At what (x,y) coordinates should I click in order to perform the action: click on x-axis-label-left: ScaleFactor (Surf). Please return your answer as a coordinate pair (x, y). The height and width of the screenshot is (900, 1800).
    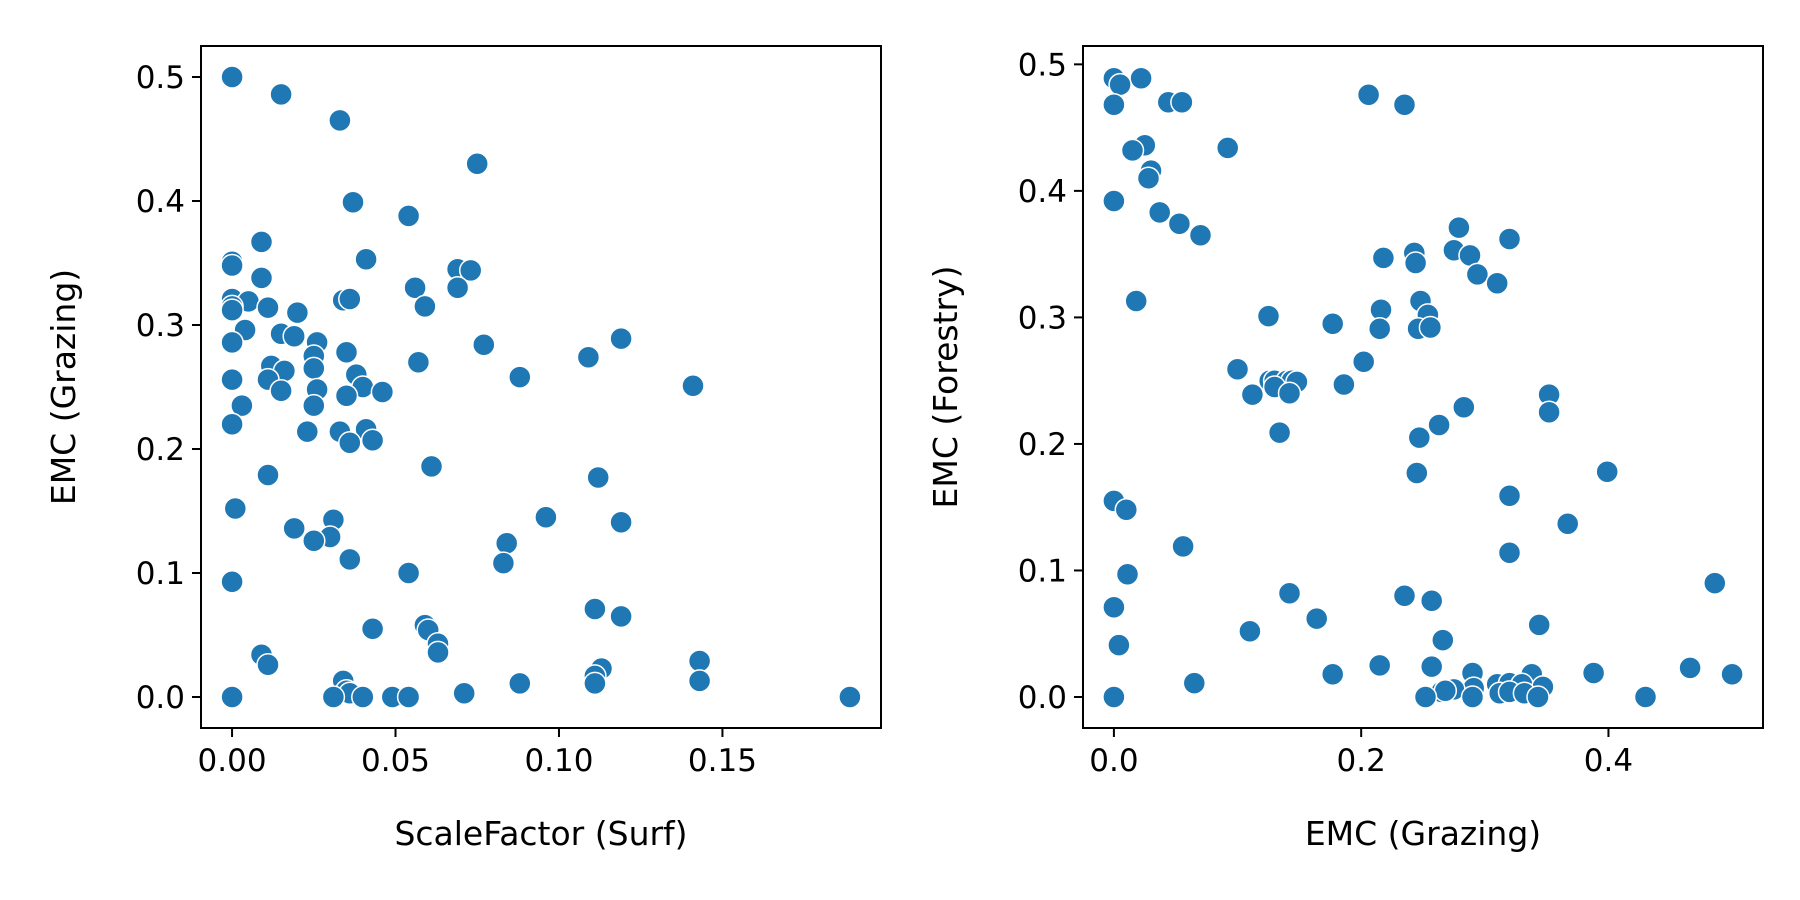
    Looking at the image, I should click on (540, 833).